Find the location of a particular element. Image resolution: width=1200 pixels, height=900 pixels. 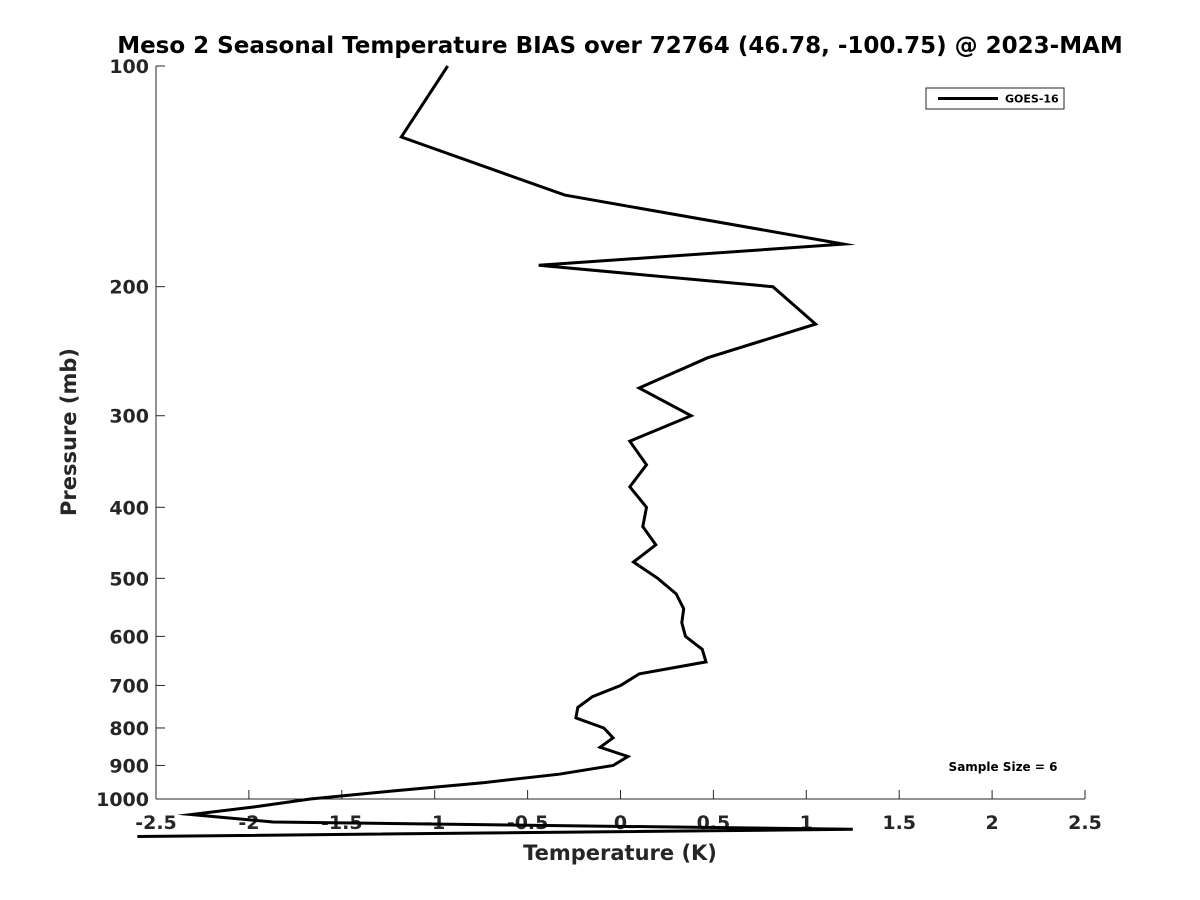

y-tick-label: 400 is located at coordinates (129, 508).